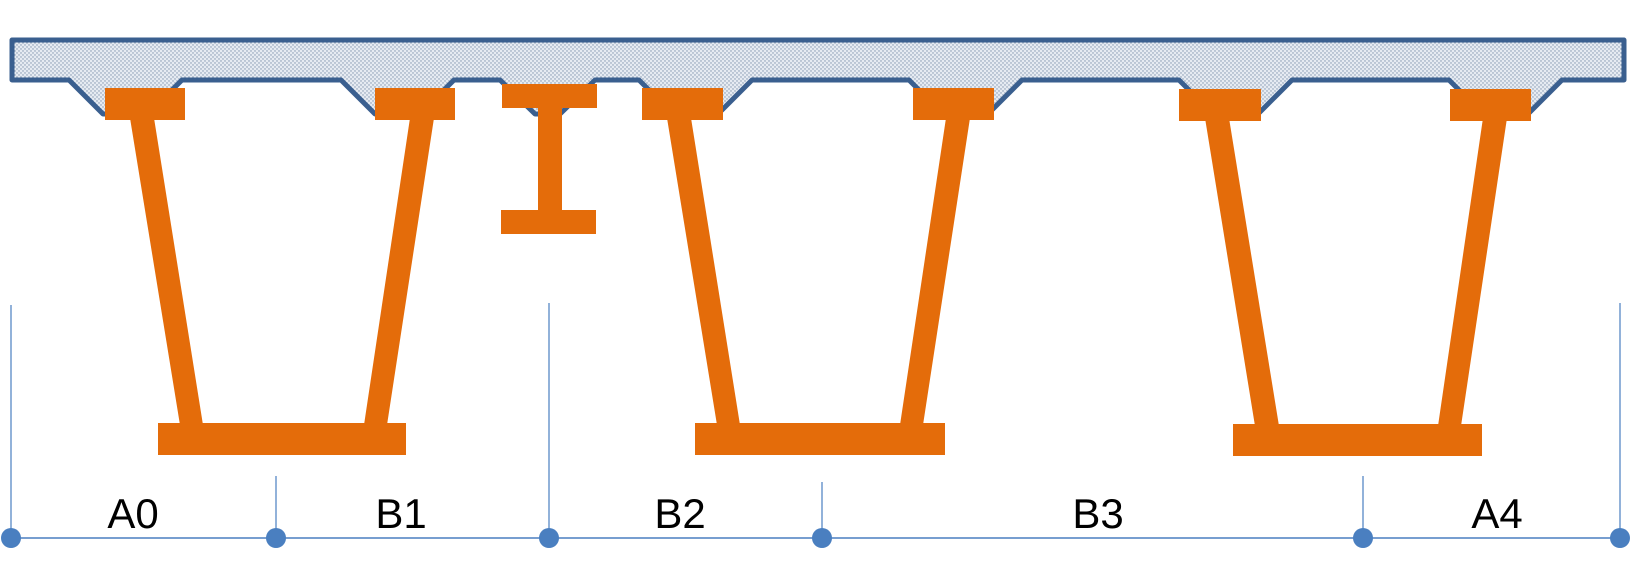 The height and width of the screenshot is (562, 1636). Describe the element at coordinates (818, 77) in the screenshot. I see `deck-slab` at that location.